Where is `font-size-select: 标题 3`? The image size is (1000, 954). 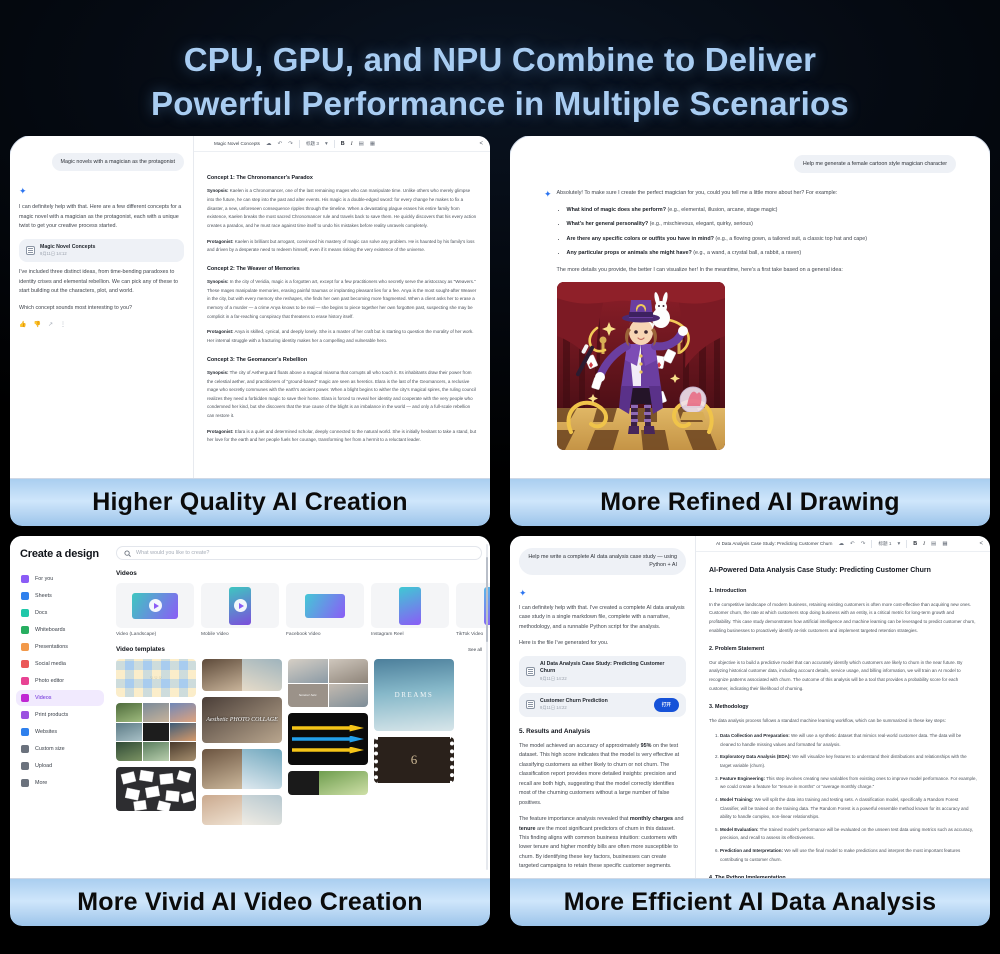 font-size-select: 标题 3 is located at coordinates (312, 143).